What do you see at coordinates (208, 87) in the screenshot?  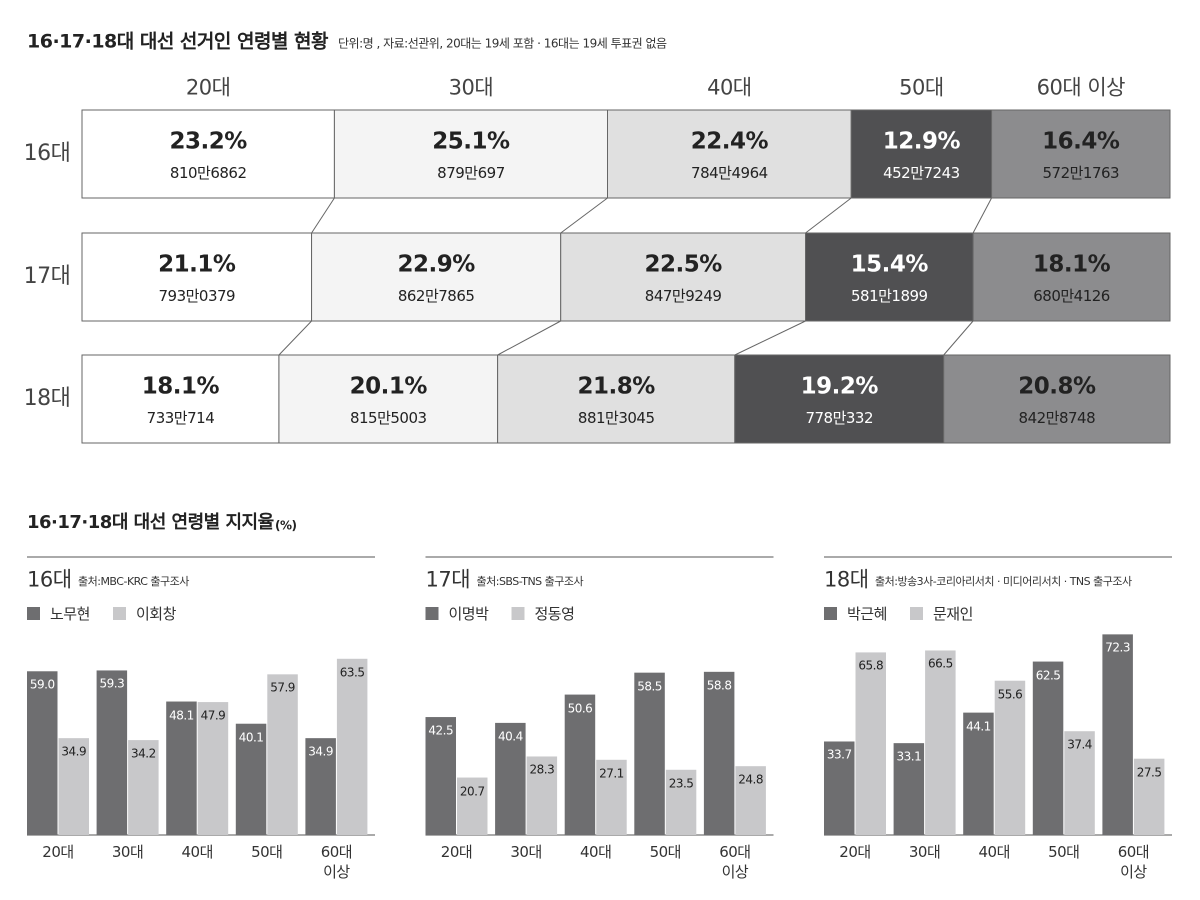 I see `column-header: 20대` at bounding box center [208, 87].